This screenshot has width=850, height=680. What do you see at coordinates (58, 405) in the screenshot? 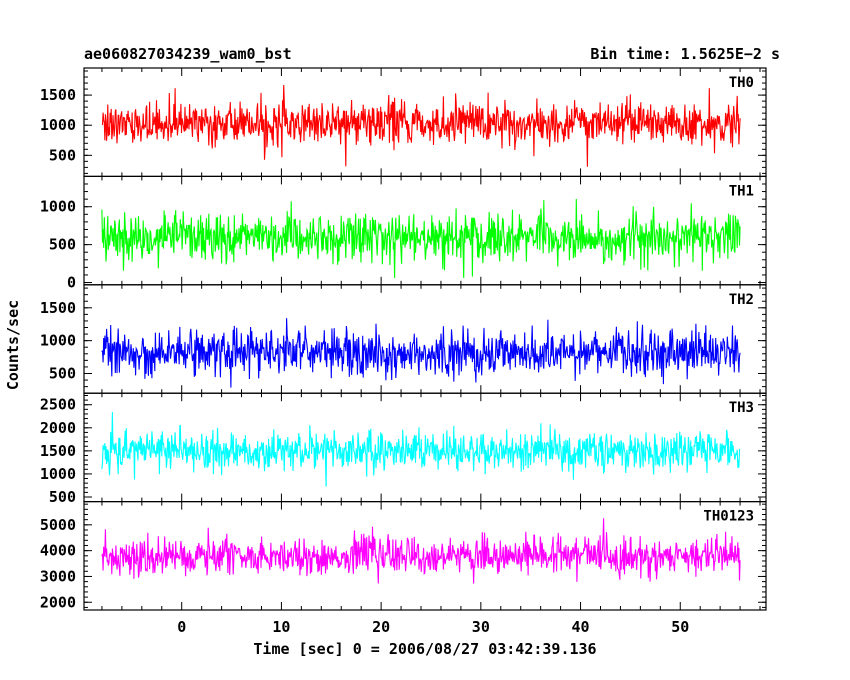
I see `y-tick-label: 2500` at bounding box center [58, 405].